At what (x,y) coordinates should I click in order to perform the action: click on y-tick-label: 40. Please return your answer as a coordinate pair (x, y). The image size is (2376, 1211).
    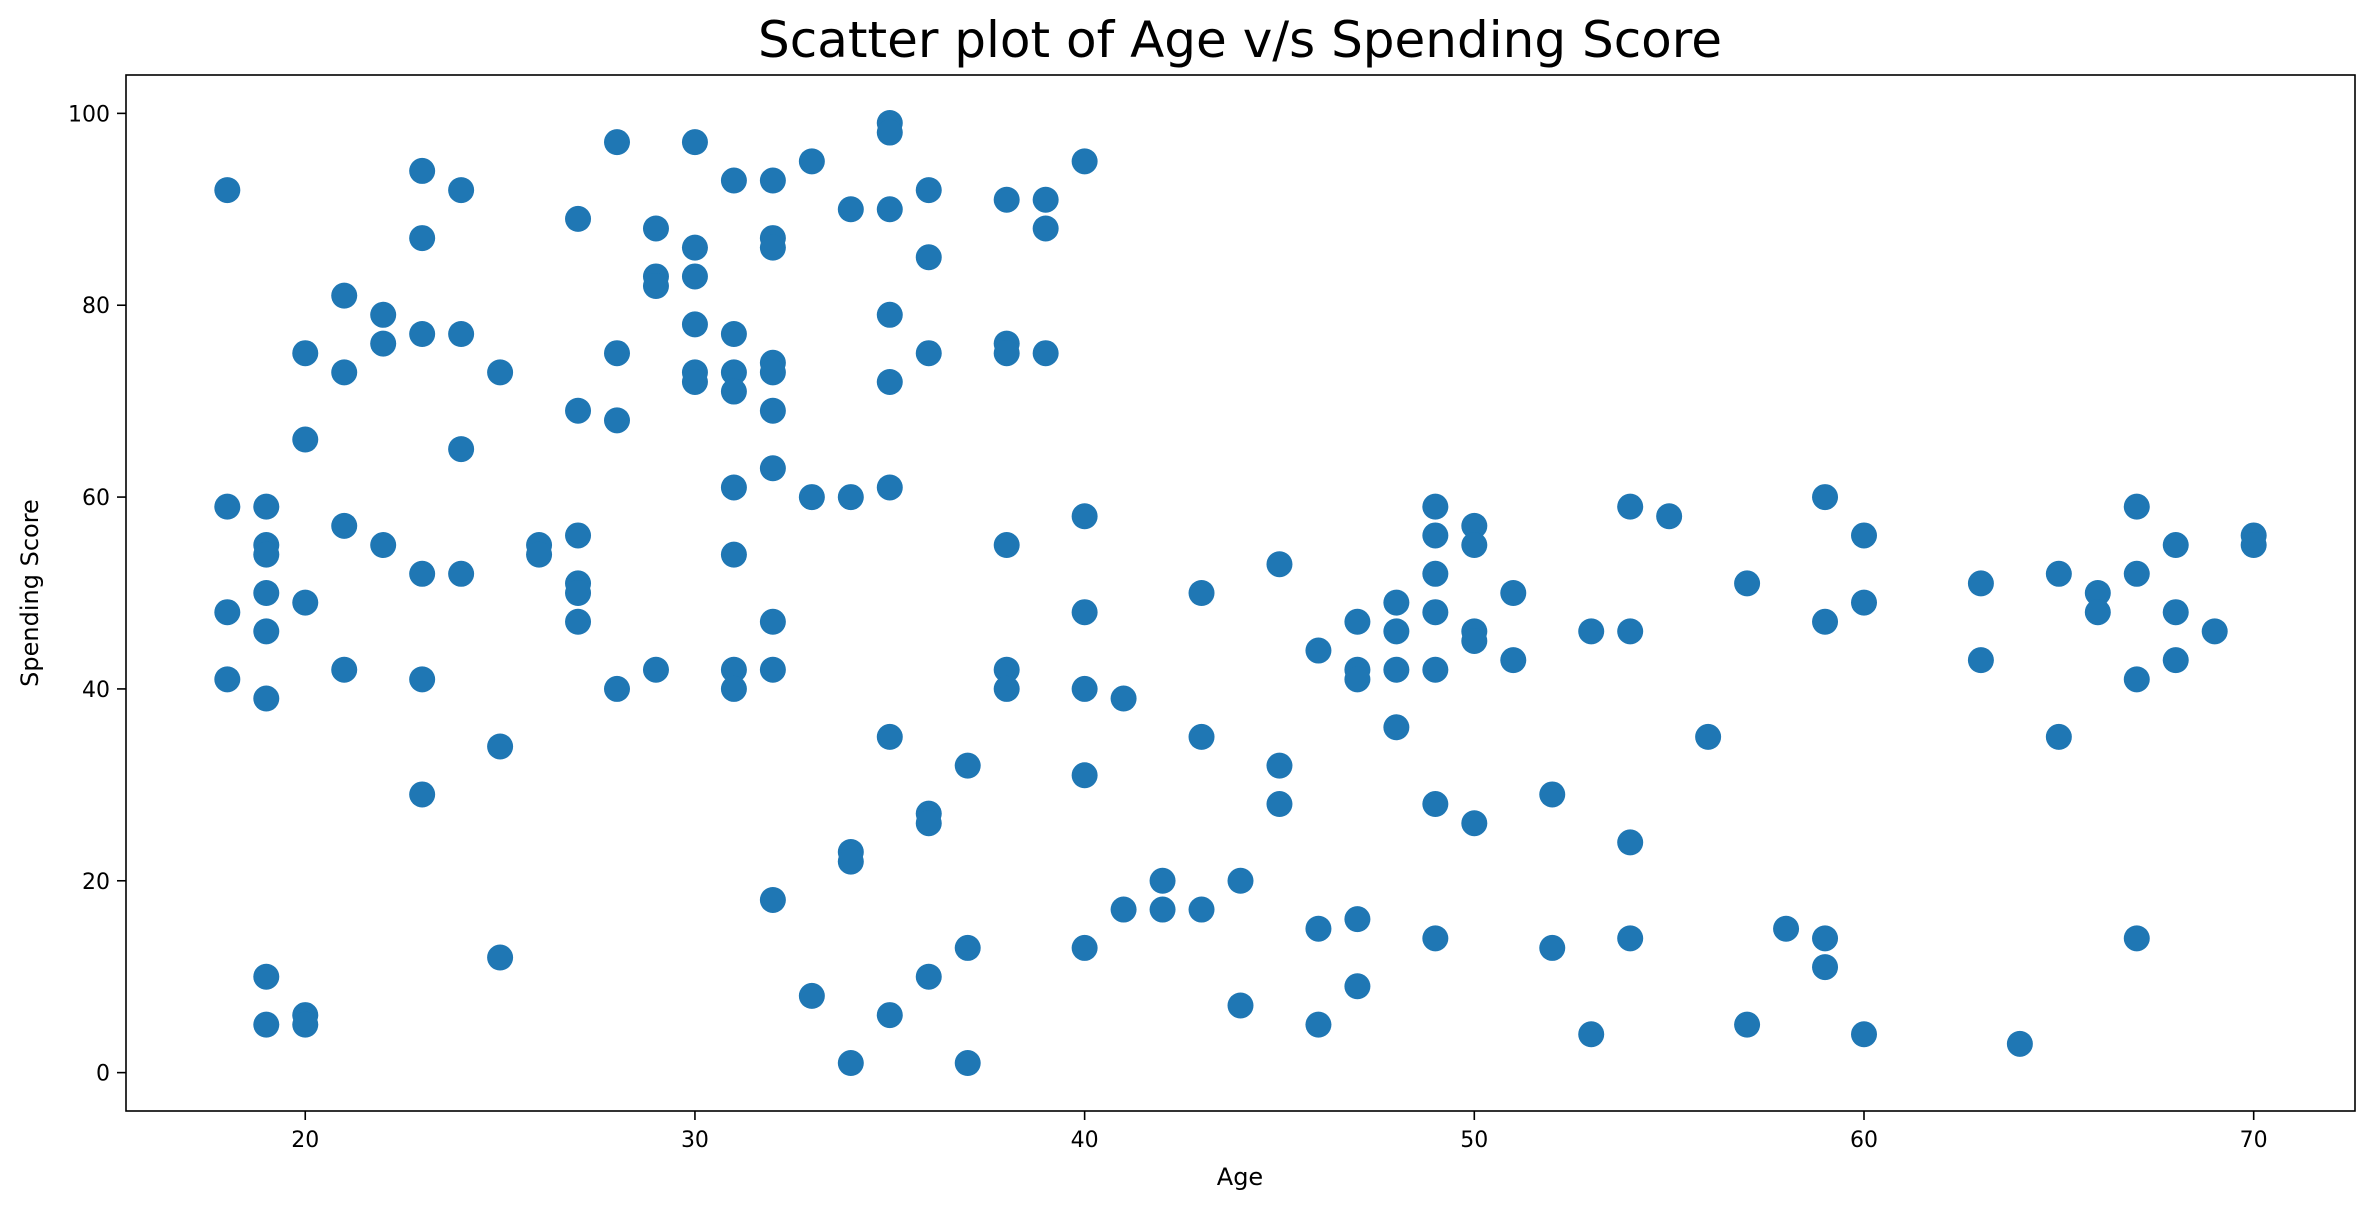
    Looking at the image, I should click on (96, 690).